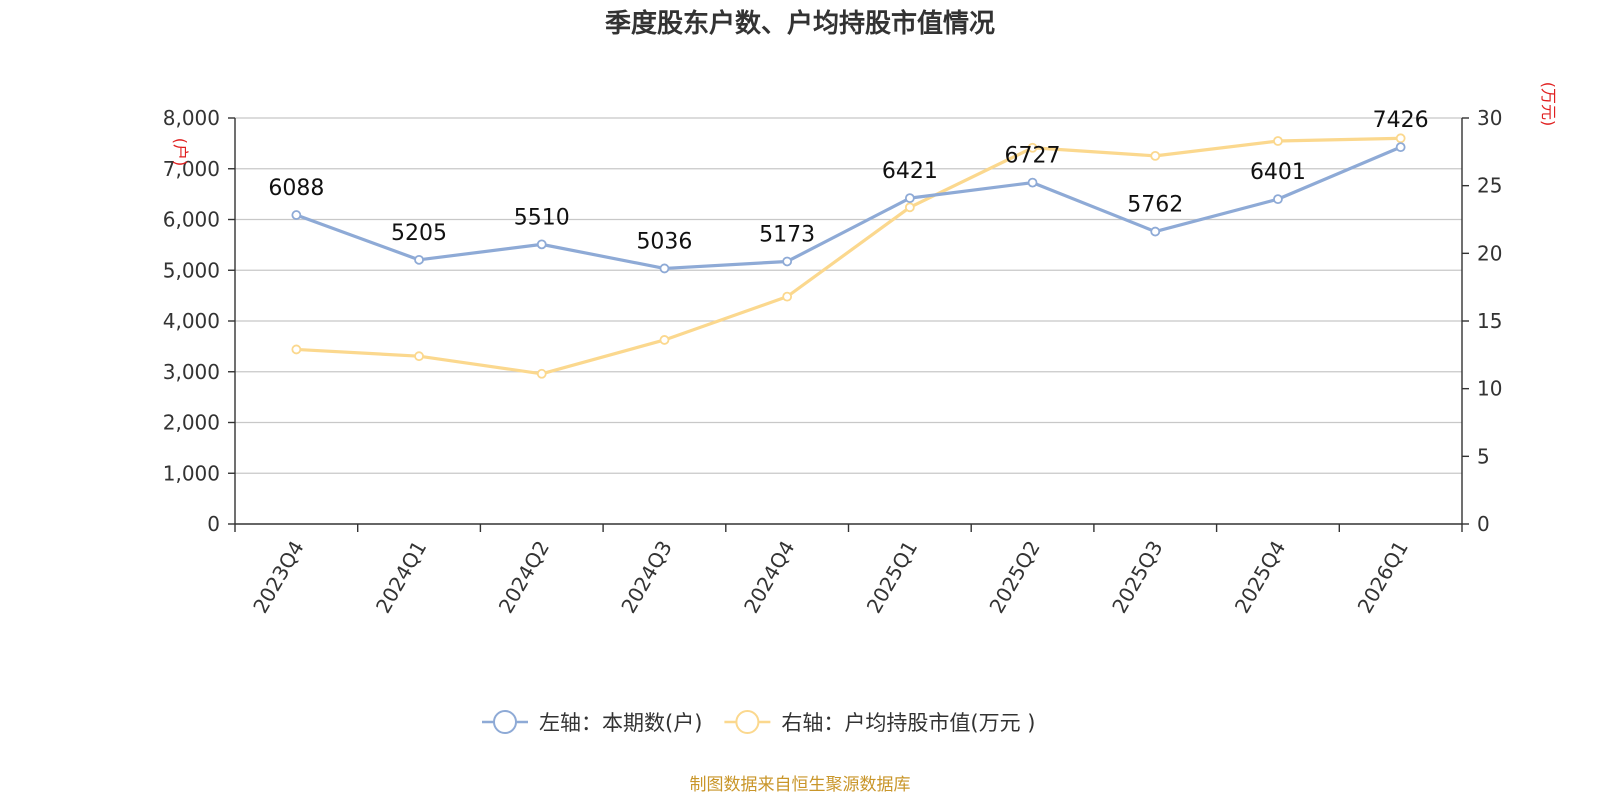 Image resolution: width=1600 pixels, height=804 pixels. What do you see at coordinates (278, 577) in the screenshot?
I see `x-tick-label-0: 2023Q4` at bounding box center [278, 577].